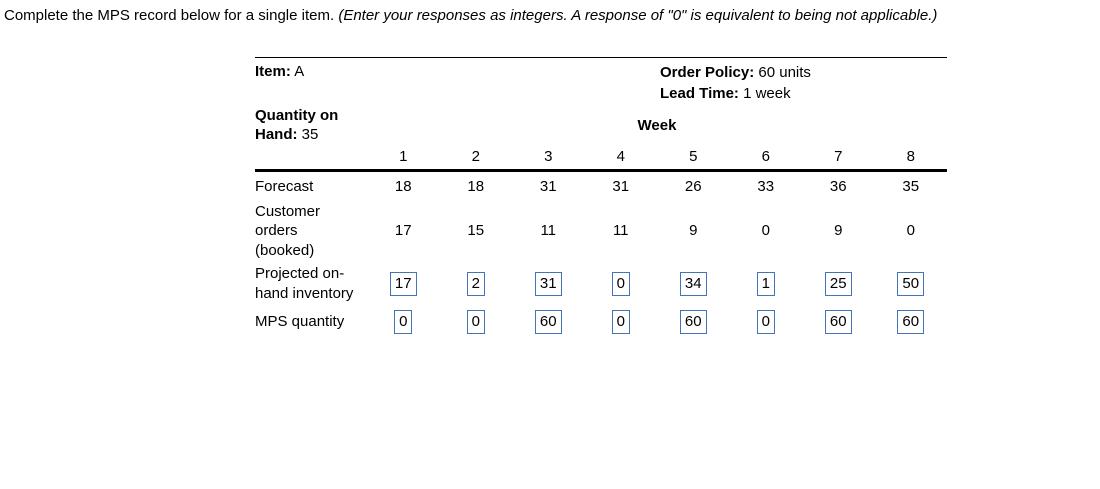 The image size is (1100, 489). I want to click on mps-quantity-input-w8: 60, so click(911, 322).